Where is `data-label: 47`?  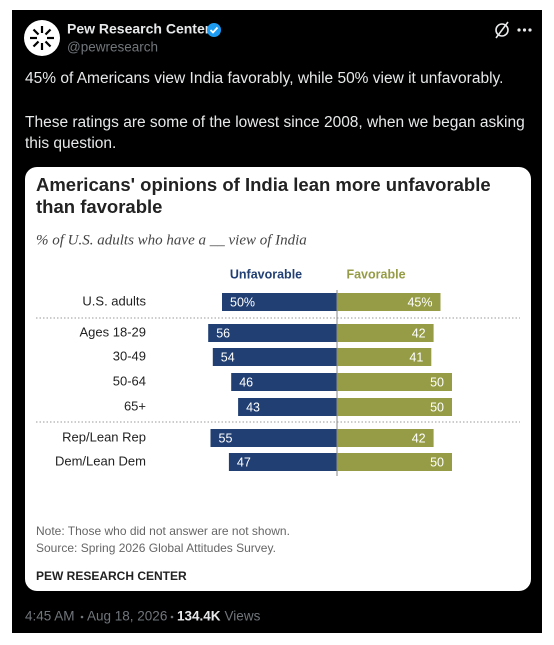 data-label: 47 is located at coordinates (244, 462).